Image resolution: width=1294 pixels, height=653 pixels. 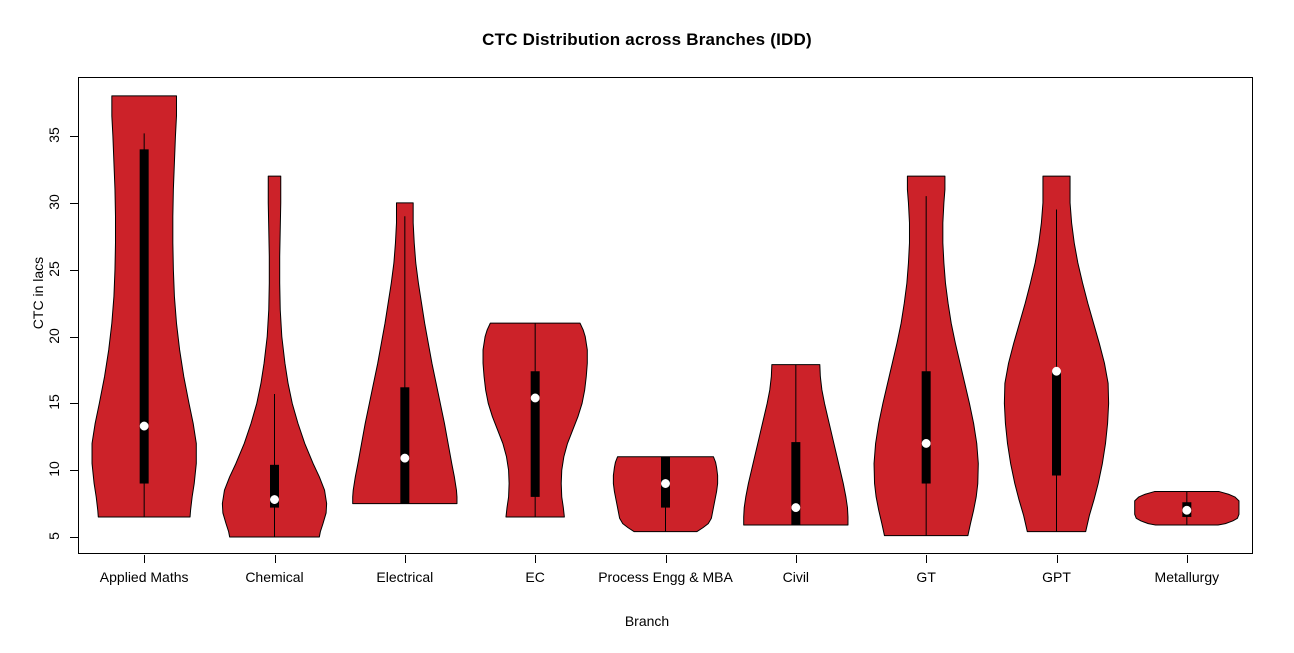 I want to click on y-axis-tick-label: 5, so click(x=54, y=536).